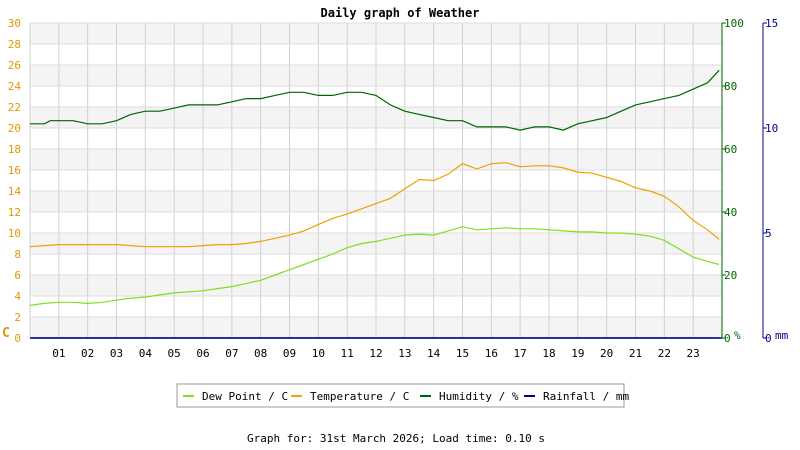 Image resolution: width=800 pixels, height=450 pixels. I want to click on left-axis-unit: C, so click(6, 333).